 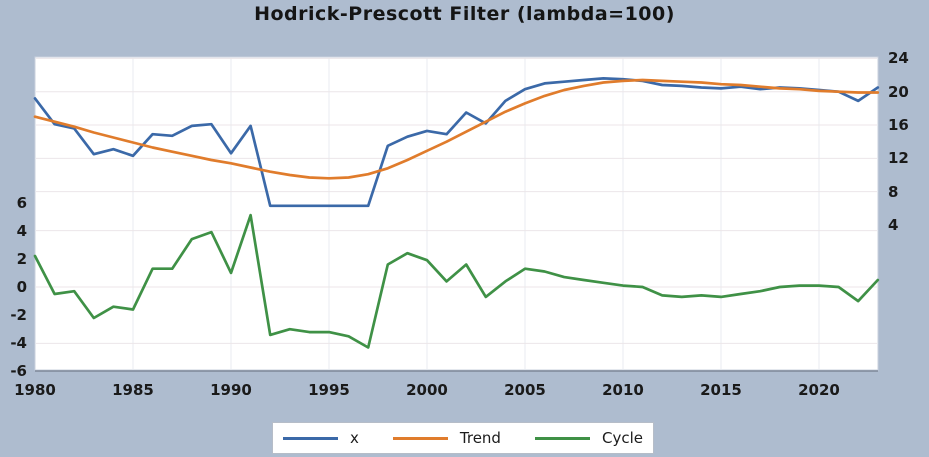 I want to click on right-axis-tick: 8, so click(x=893, y=191).